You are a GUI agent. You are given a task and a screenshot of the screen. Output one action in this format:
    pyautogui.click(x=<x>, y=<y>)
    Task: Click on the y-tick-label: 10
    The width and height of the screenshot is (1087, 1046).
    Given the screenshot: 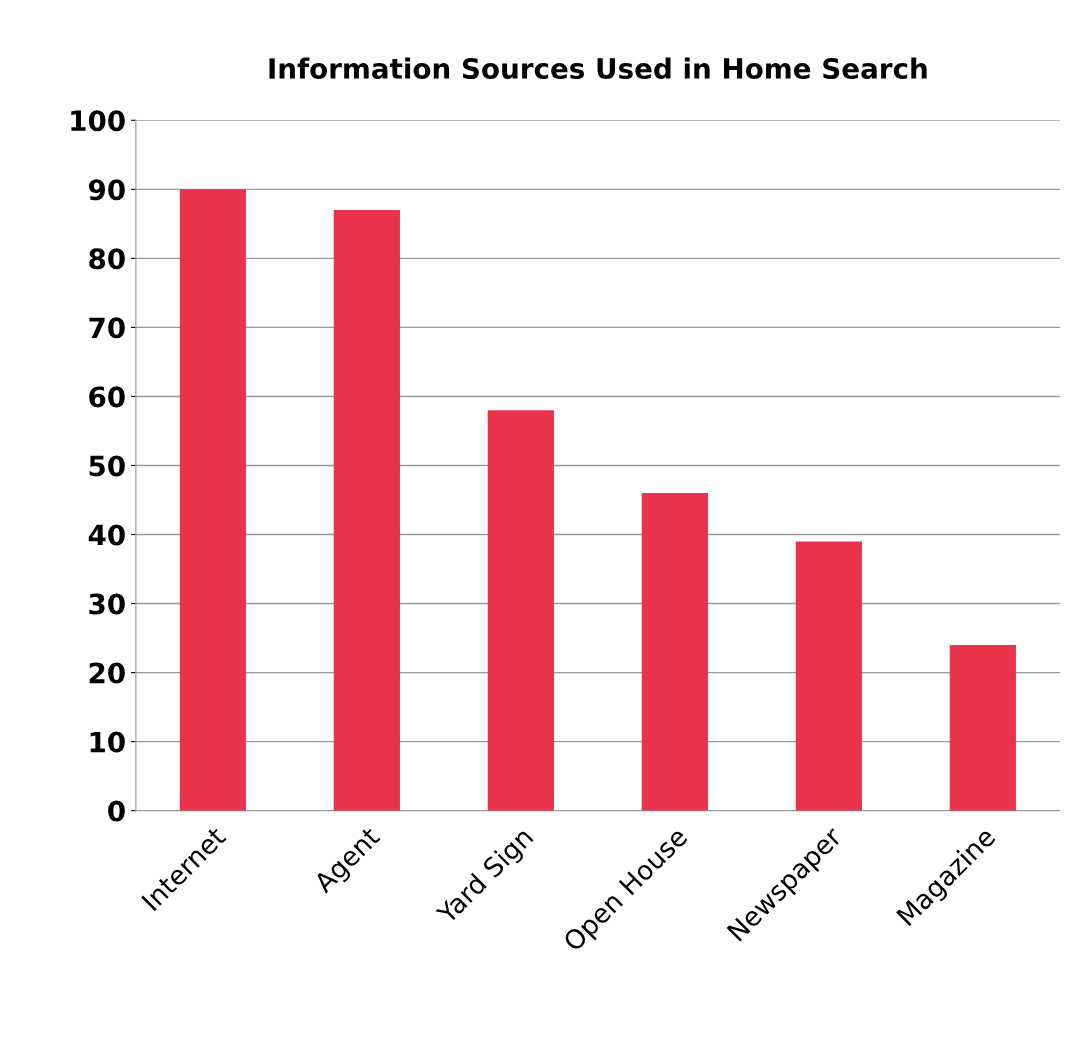 What is the action you would take?
    pyautogui.click(x=107, y=742)
    